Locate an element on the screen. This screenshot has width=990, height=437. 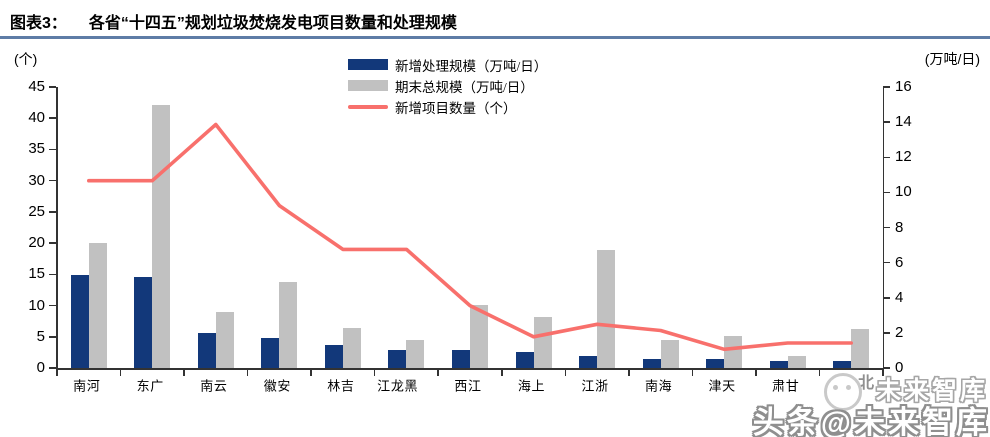
chart-number-label: 图表3： is located at coordinates (38, 23).